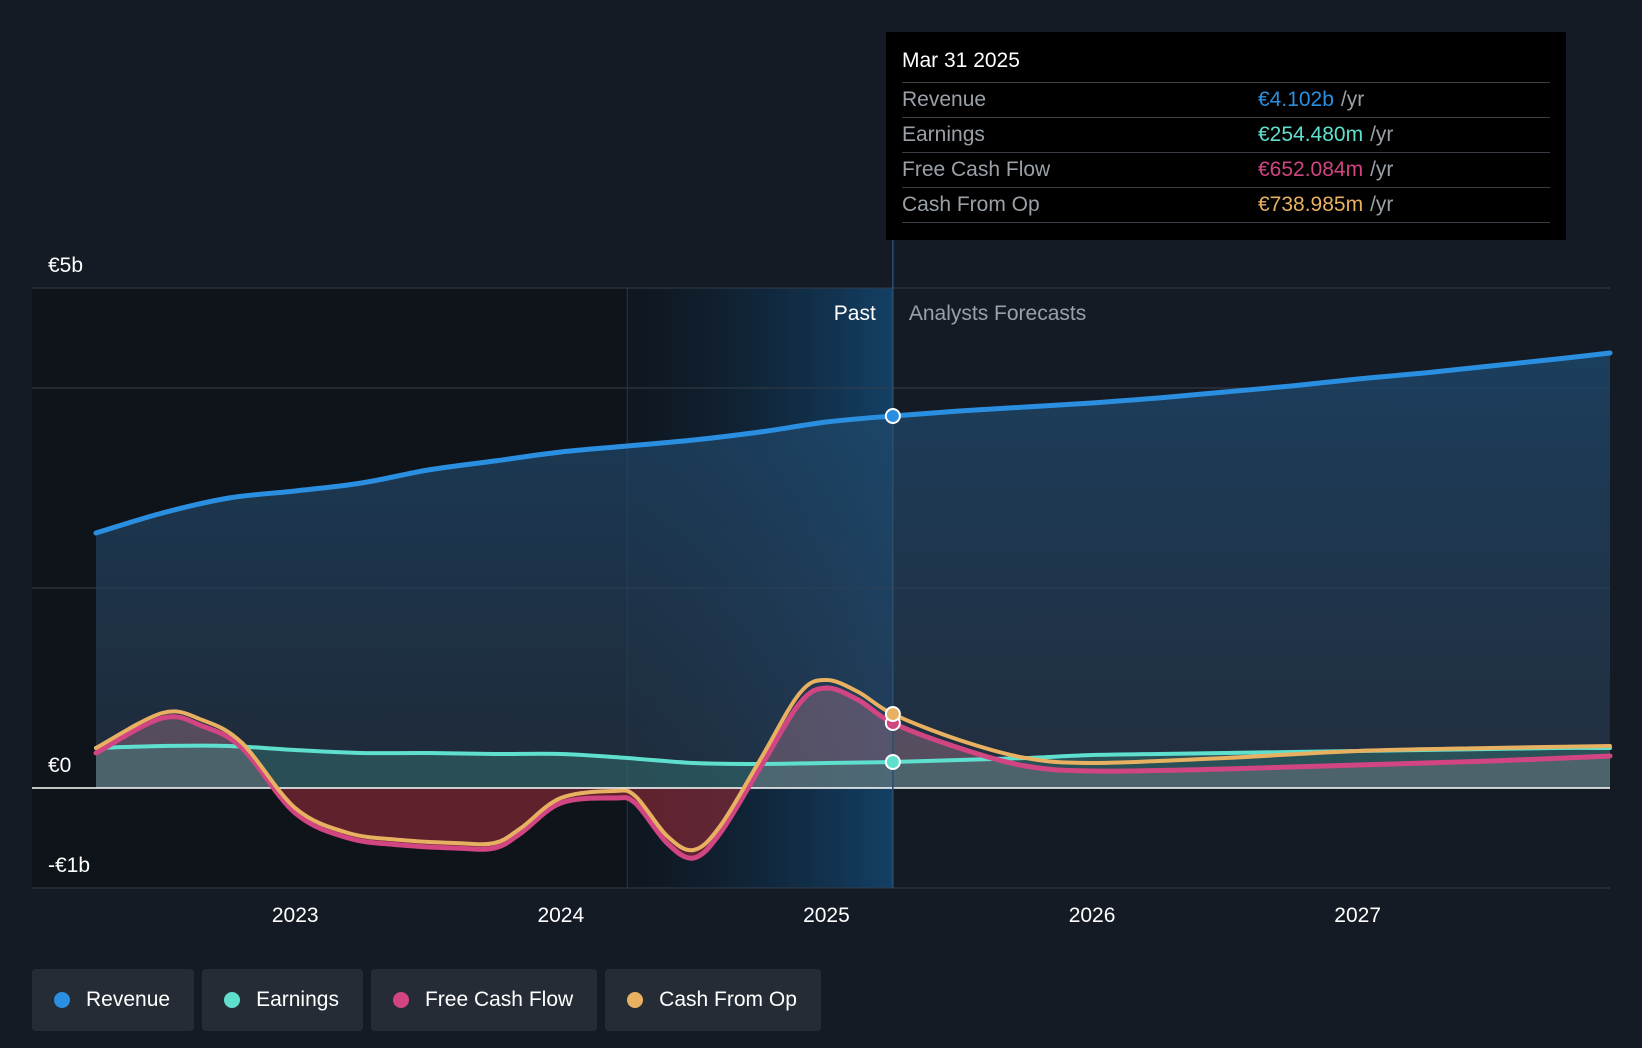 The width and height of the screenshot is (1642, 1048). What do you see at coordinates (943, 134) in the screenshot?
I see `tooltip-label: Earnings` at bounding box center [943, 134].